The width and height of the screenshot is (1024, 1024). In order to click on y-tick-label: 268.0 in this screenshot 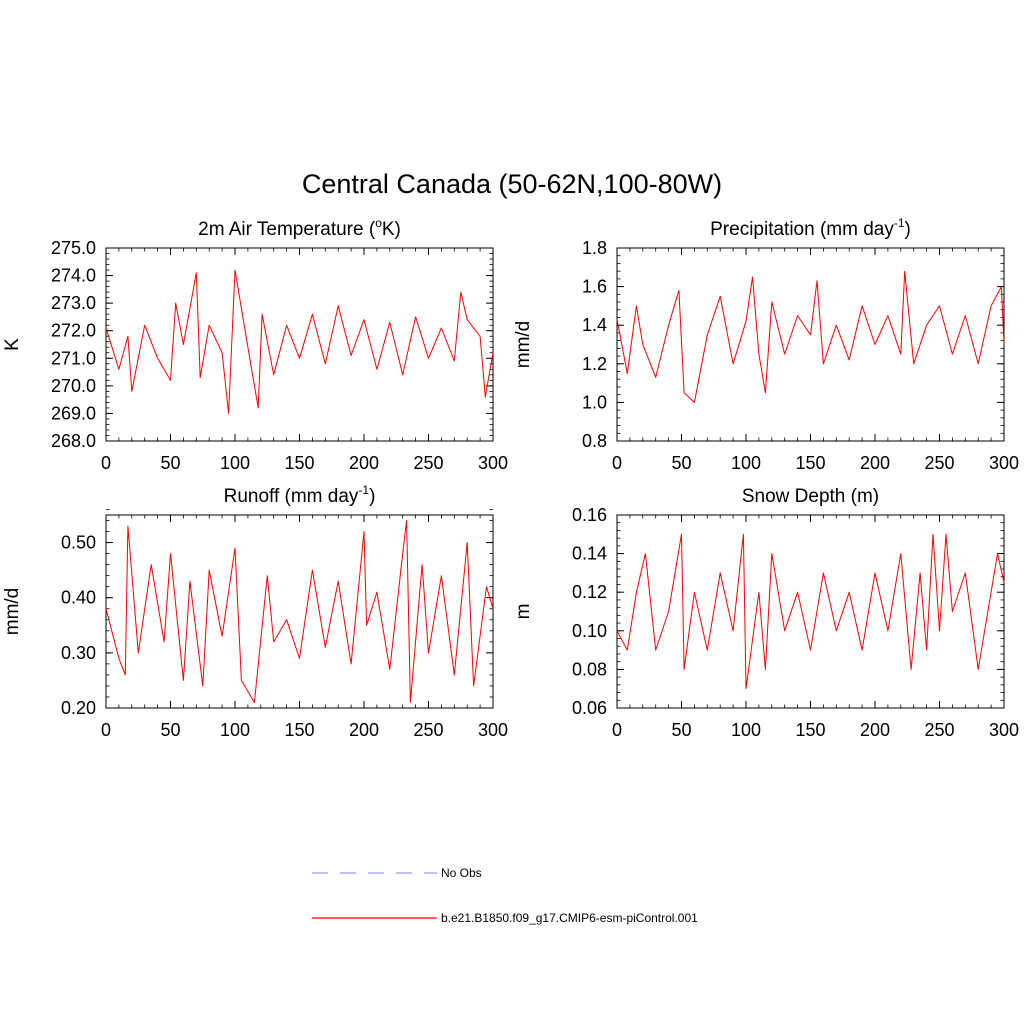, I will do `click(73, 441)`.